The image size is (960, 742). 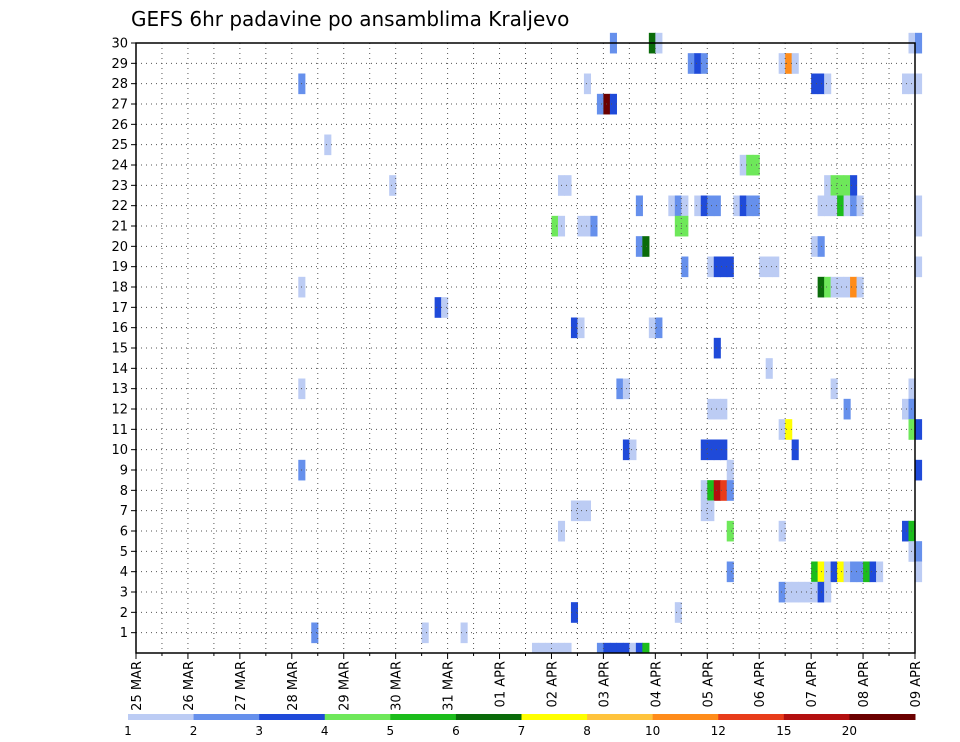 I want to click on y-tick-label: 17, so click(x=119, y=308).